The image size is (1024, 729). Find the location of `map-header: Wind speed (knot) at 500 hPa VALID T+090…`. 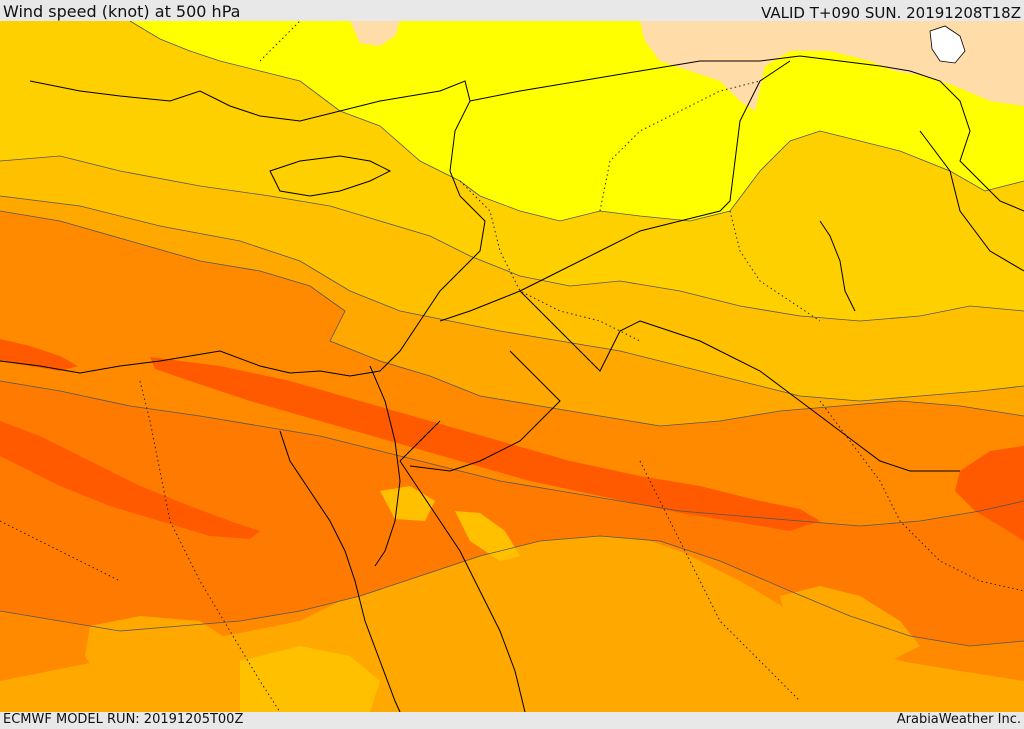

map-header: Wind speed (knot) at 500 hPa VALID T+090… is located at coordinates (512, 11).